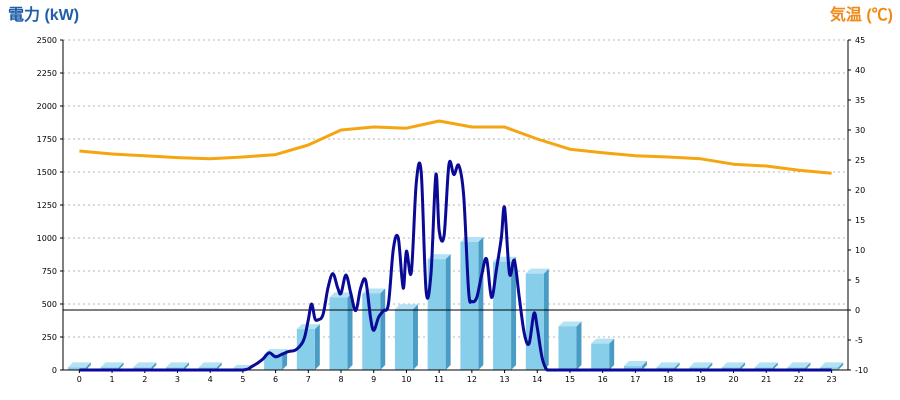 The image size is (900, 400). I want to click on right-tick-label: 5, so click(857, 280).